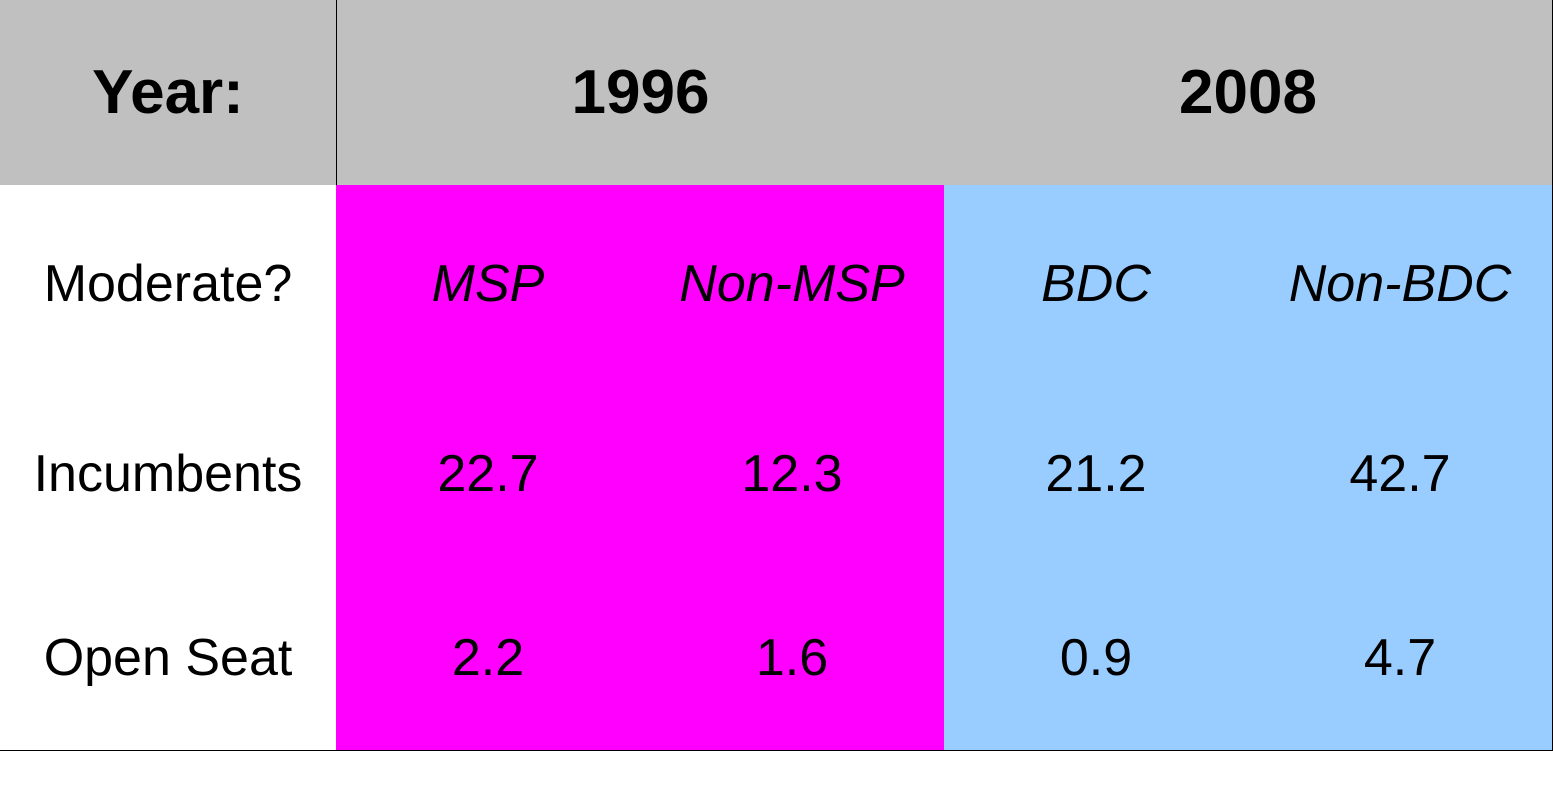 The height and width of the screenshot is (810, 1553). I want to click on table-cell: 12.3, so click(792, 474).